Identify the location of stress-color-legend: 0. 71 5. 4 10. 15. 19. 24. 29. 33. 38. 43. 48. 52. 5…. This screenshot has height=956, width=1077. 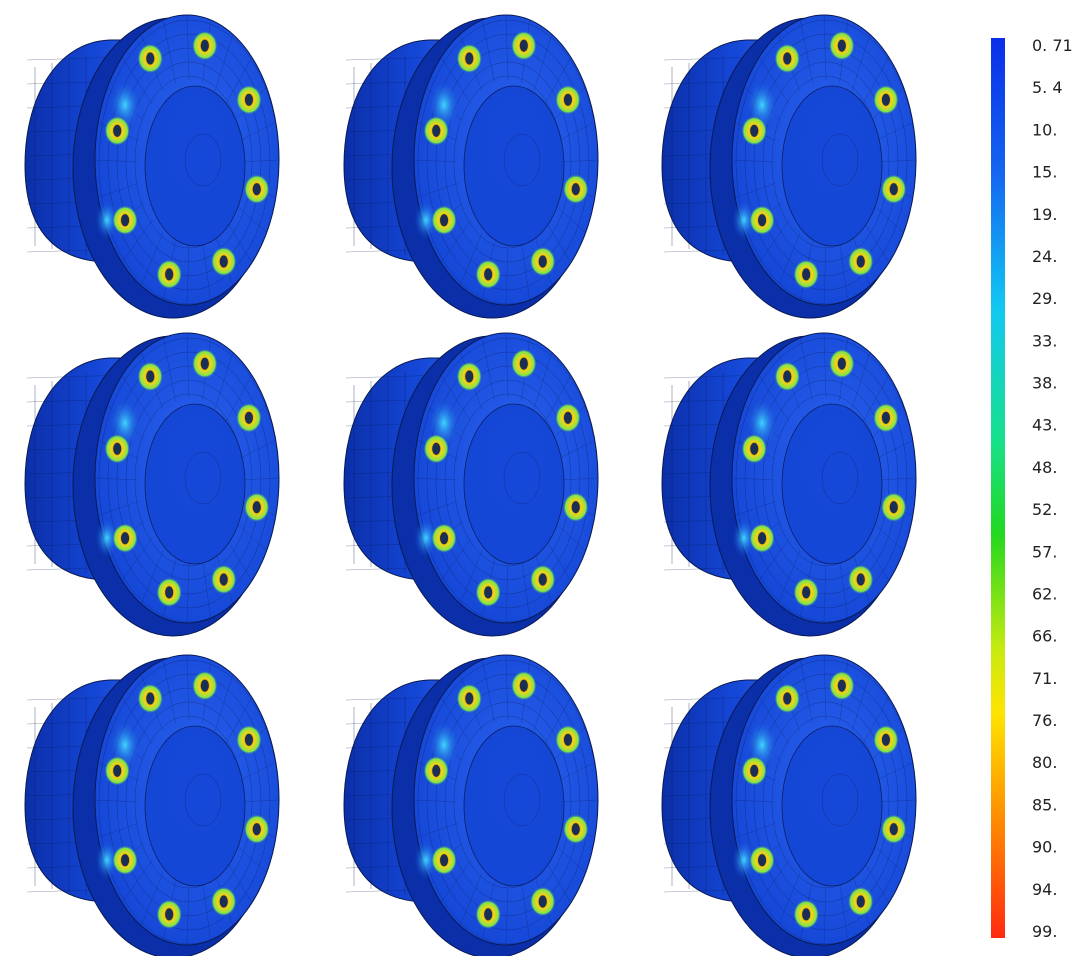
(1032, 488).